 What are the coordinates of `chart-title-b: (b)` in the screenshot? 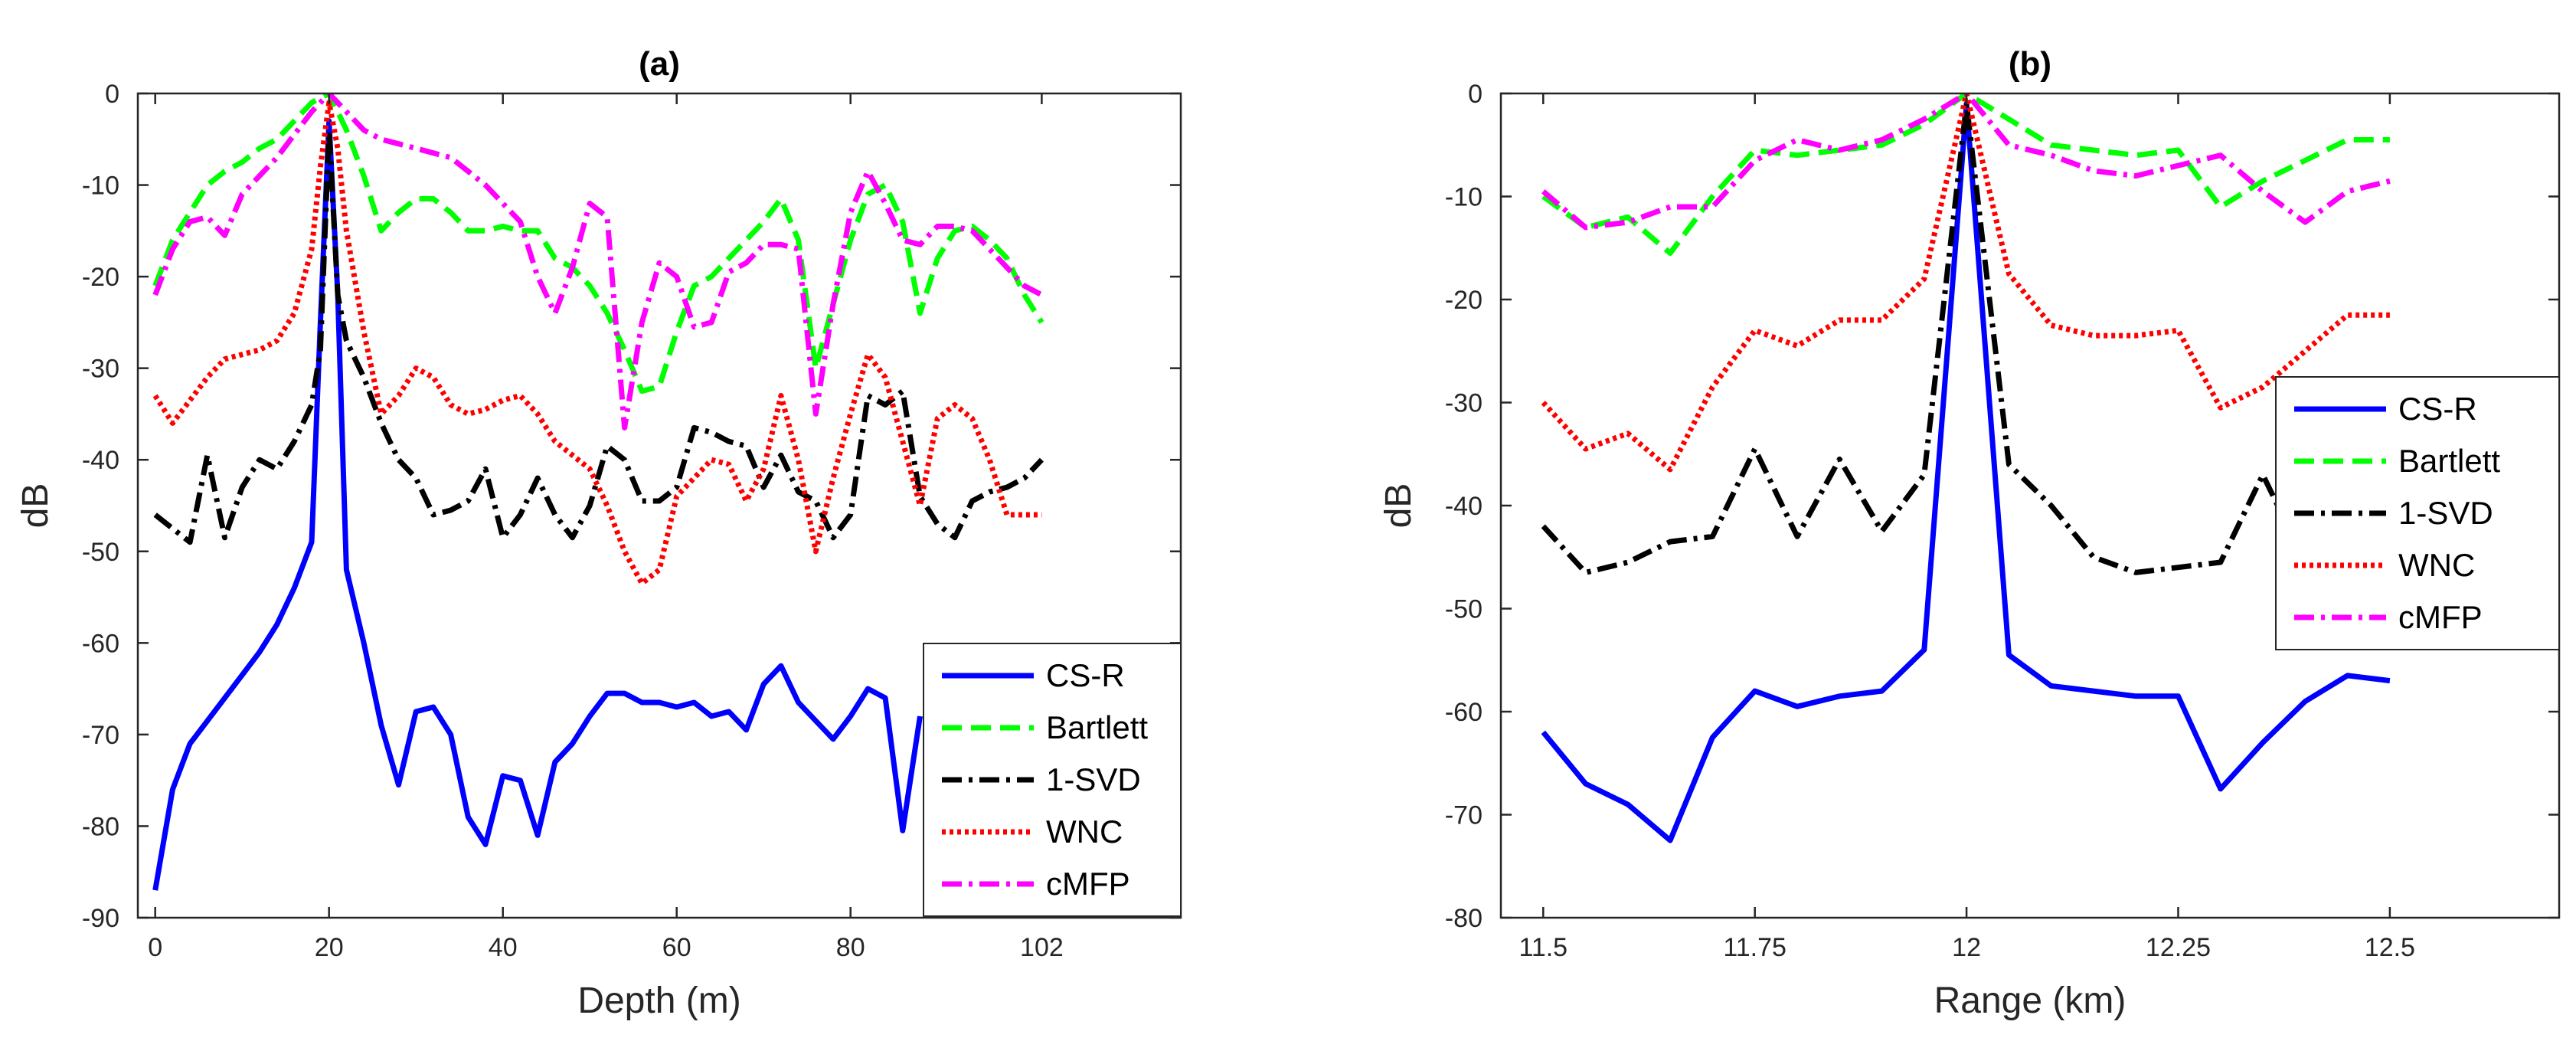 It's located at (2030, 64).